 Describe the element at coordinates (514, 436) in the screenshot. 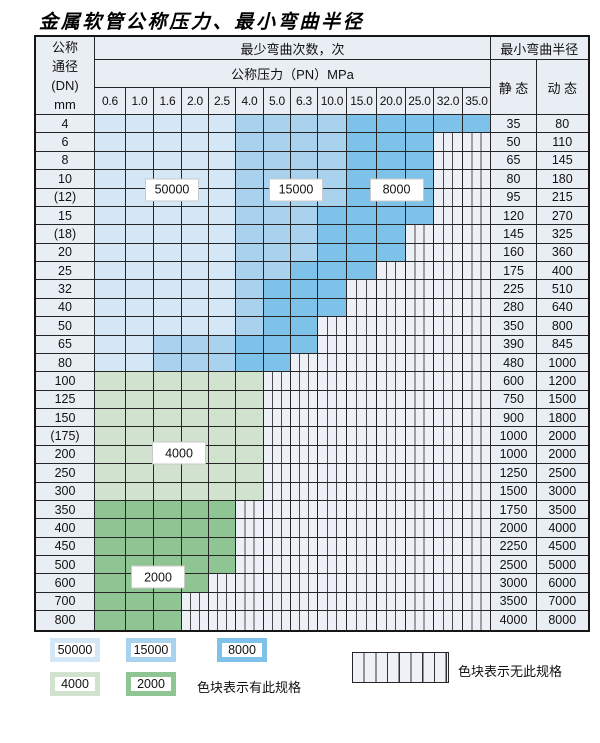

I see `static-value: 1000` at that location.